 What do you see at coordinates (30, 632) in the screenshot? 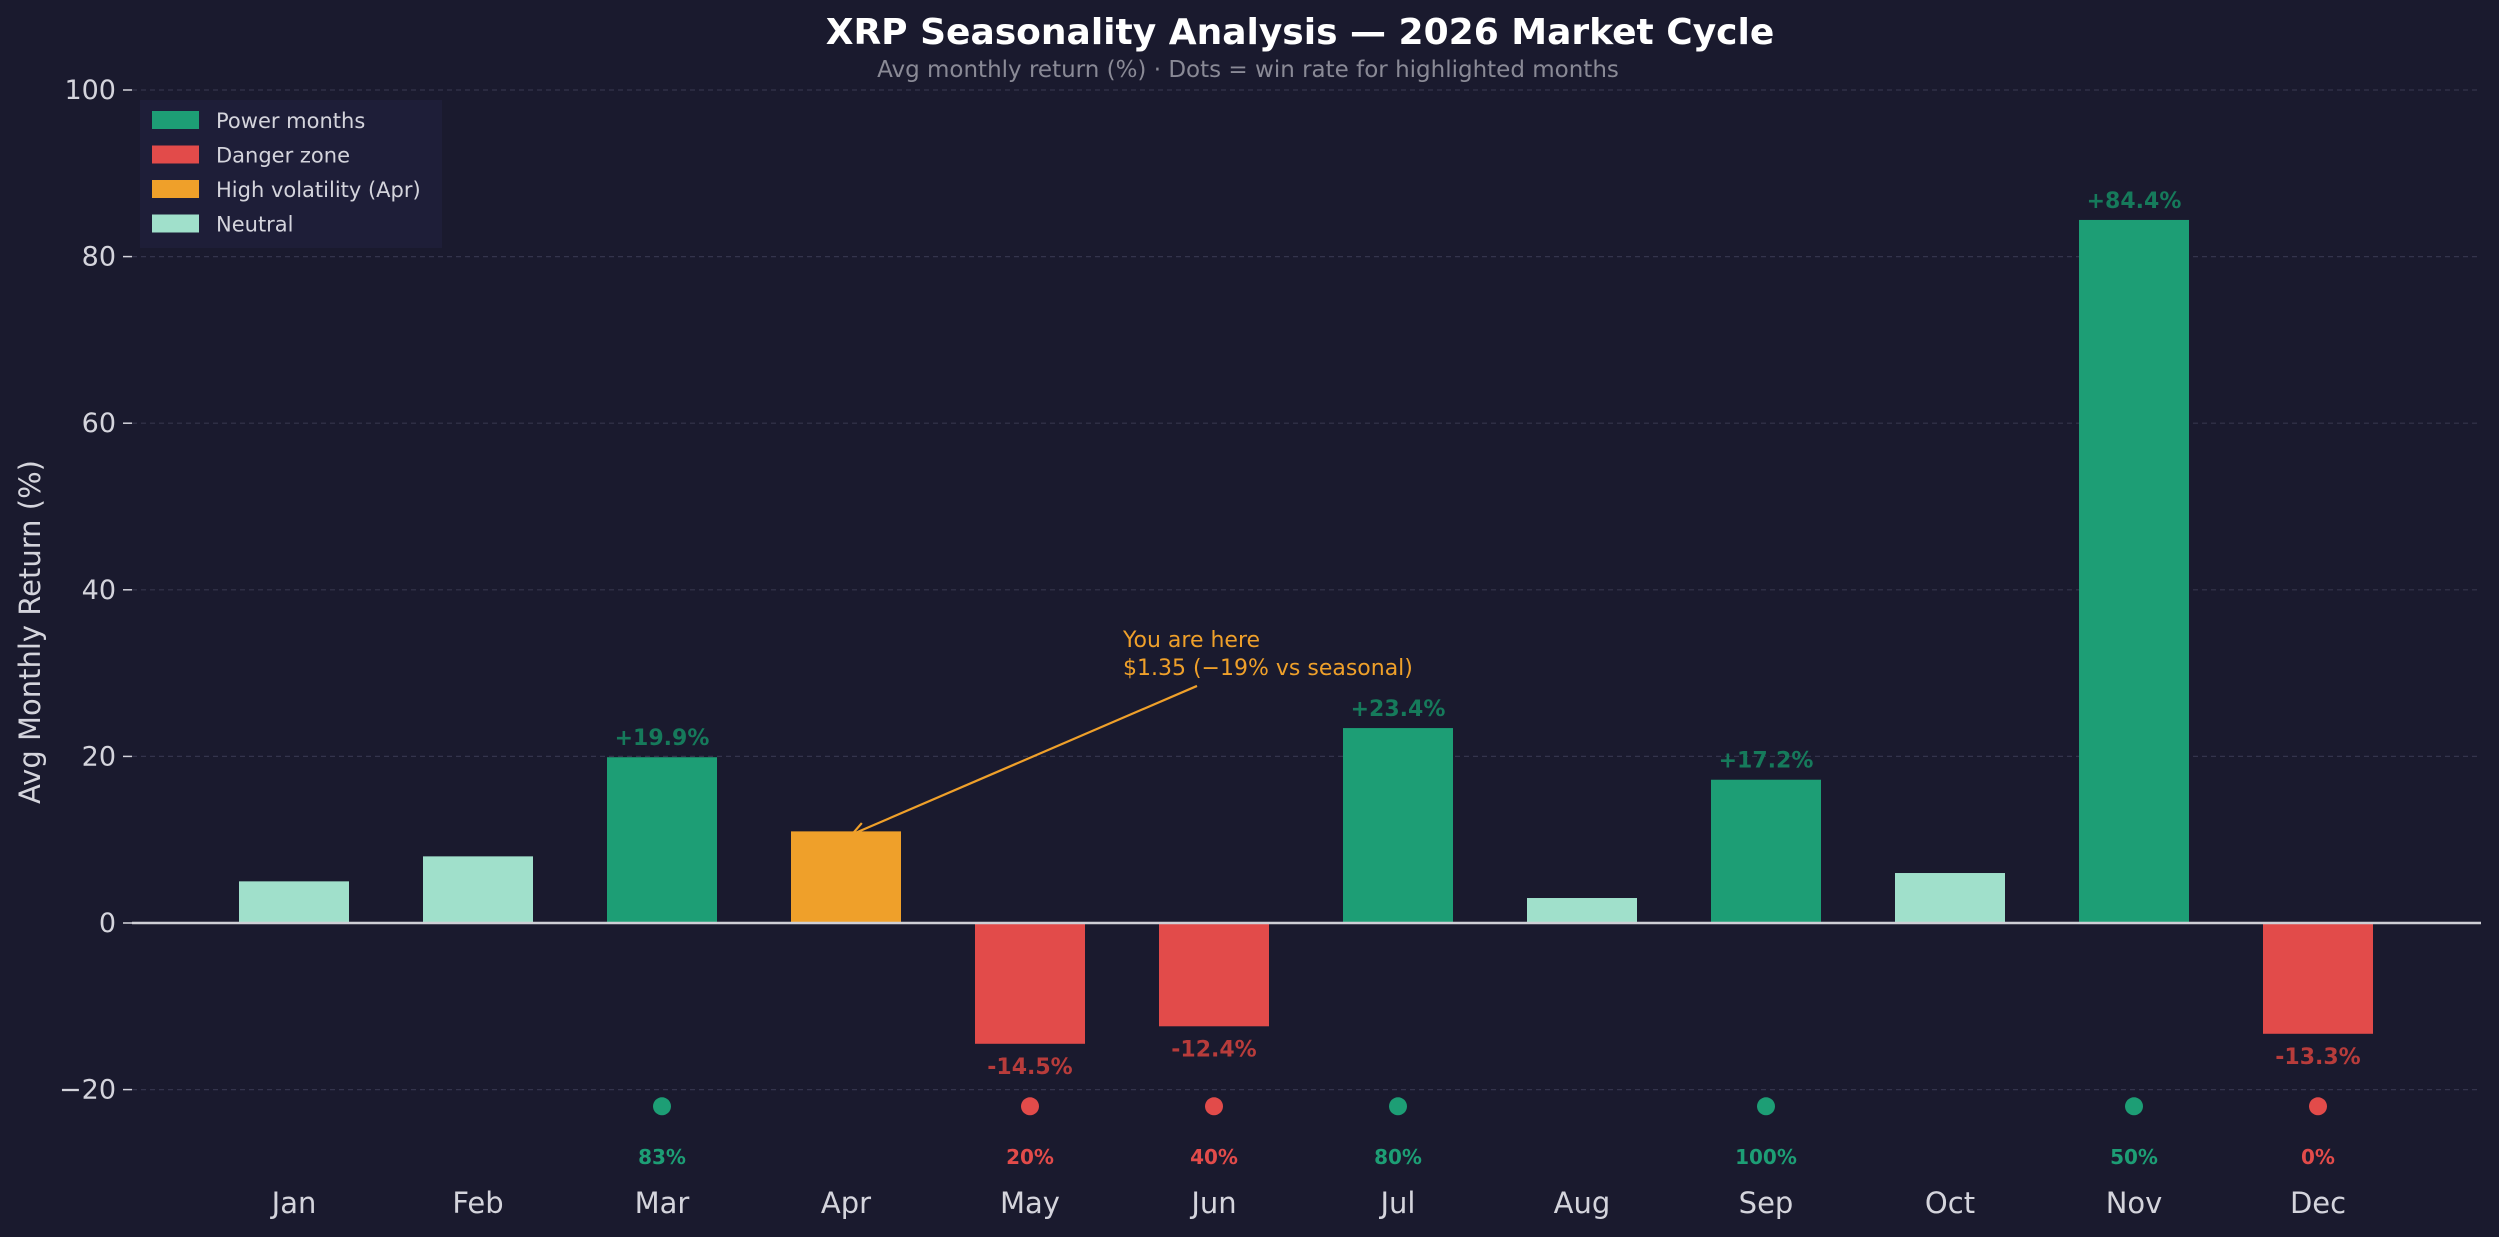
I see `y-axis-label: Avg Monthly Return (%)` at bounding box center [30, 632].